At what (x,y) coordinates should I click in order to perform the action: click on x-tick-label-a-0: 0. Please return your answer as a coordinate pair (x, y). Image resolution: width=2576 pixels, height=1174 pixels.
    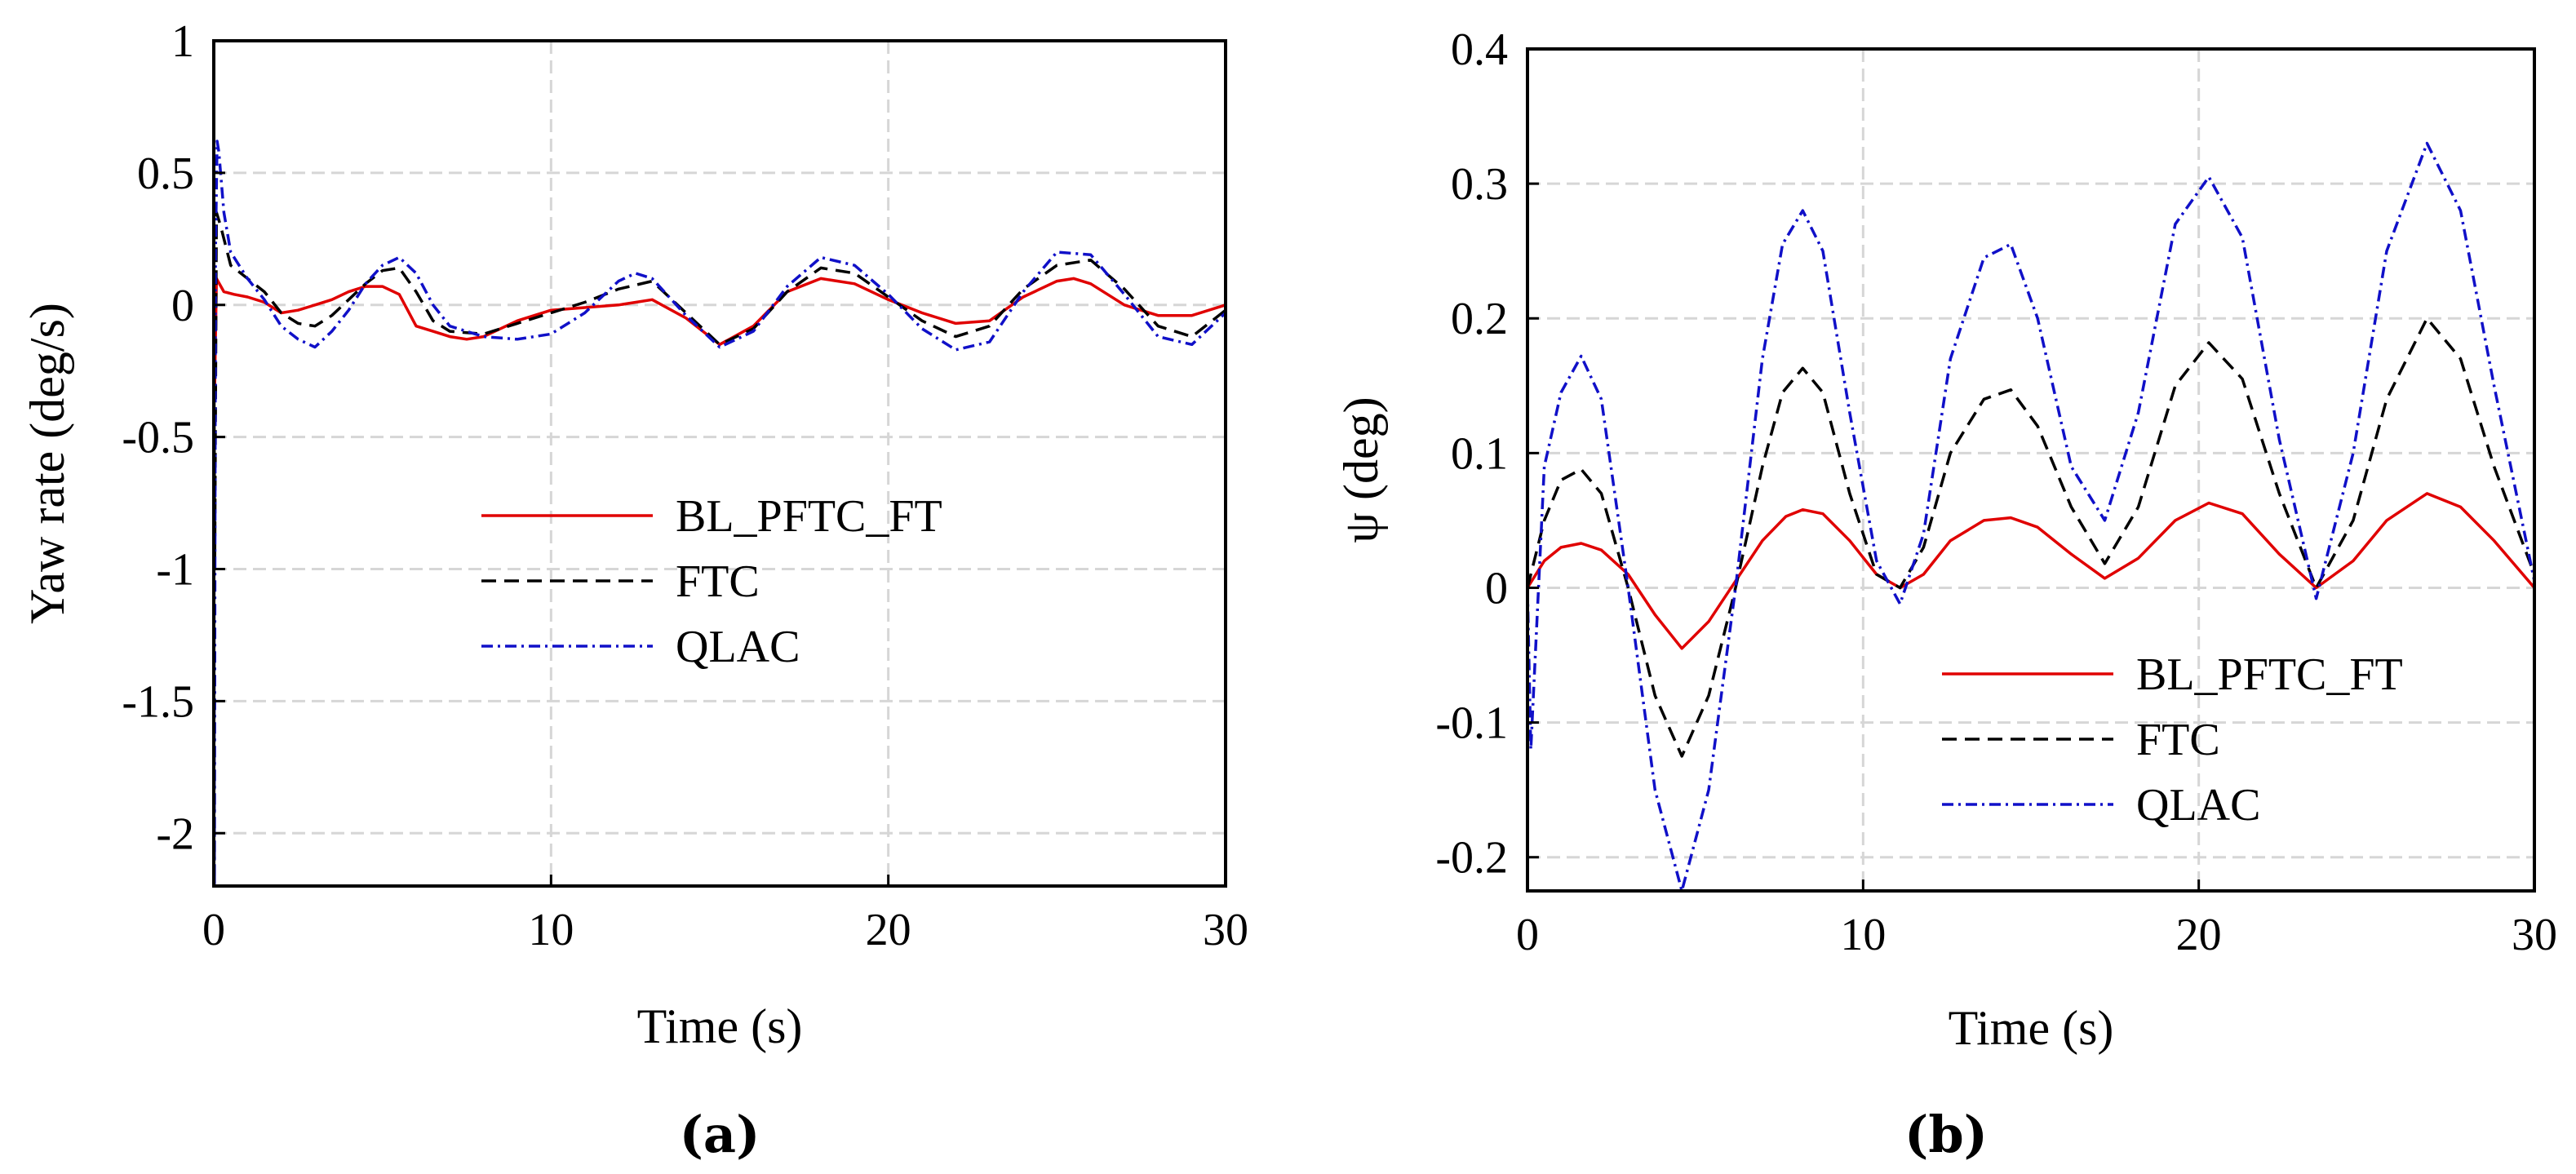
    Looking at the image, I should click on (214, 930).